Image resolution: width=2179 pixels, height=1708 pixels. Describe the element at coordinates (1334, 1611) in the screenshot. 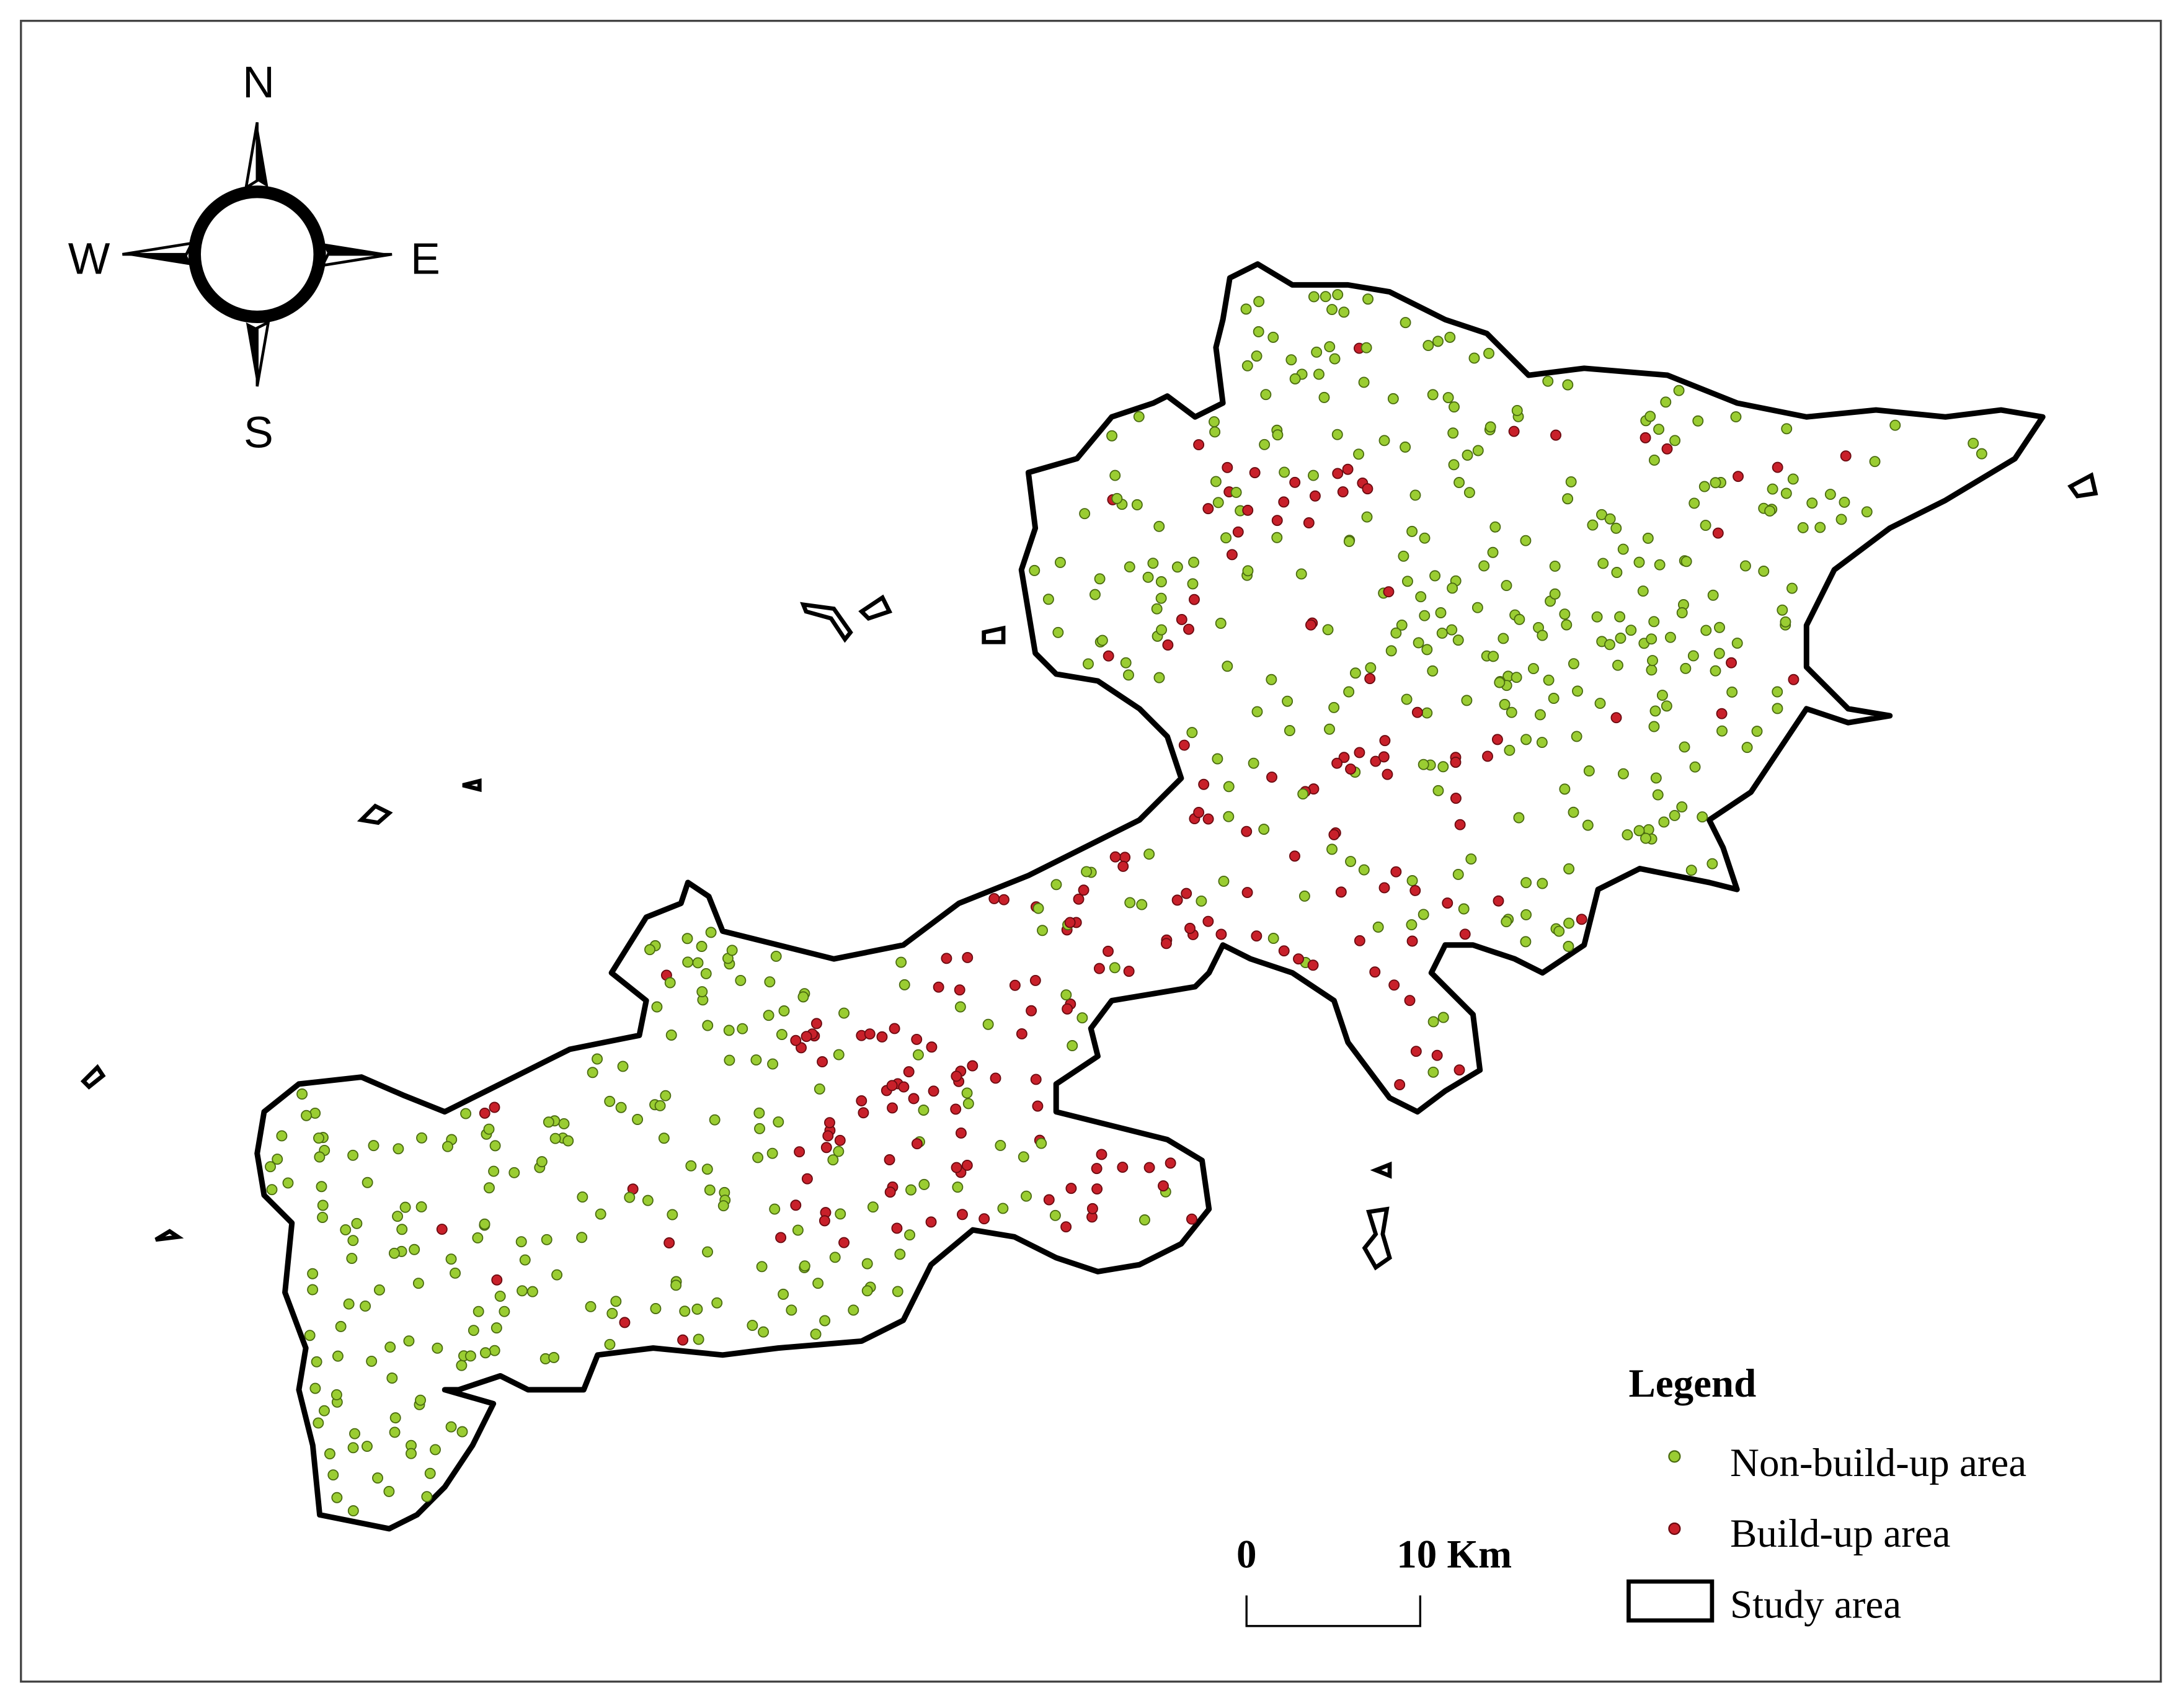

I see `scale-line` at that location.